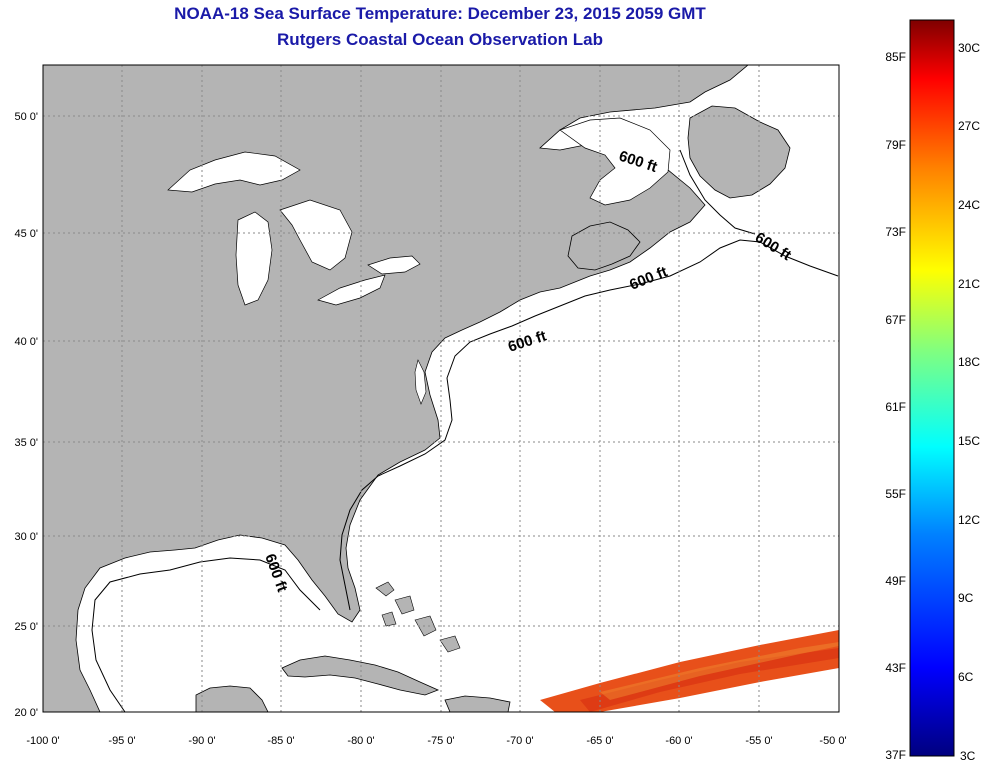 The height and width of the screenshot is (770, 984). I want to click on bahamas-islands, so click(418, 617).